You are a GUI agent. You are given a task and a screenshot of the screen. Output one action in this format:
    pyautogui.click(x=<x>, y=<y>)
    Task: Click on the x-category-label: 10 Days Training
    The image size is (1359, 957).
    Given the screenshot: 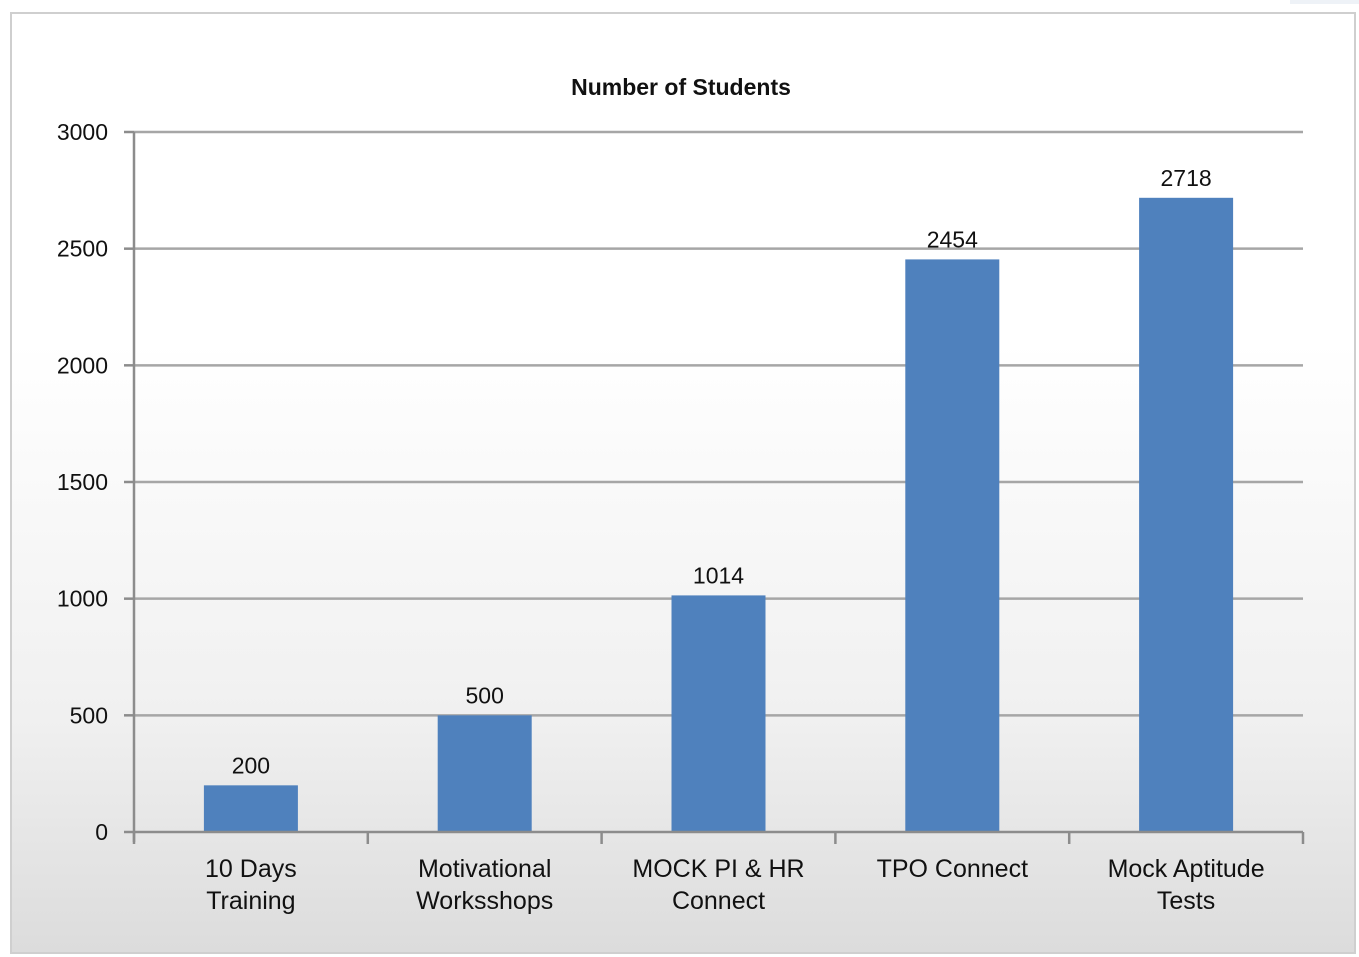 What is the action you would take?
    pyautogui.click(x=251, y=885)
    